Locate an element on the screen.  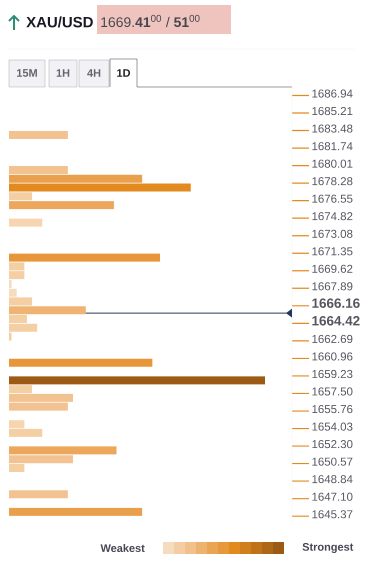
y-tick-label: 1647.10 is located at coordinates (332, 496).